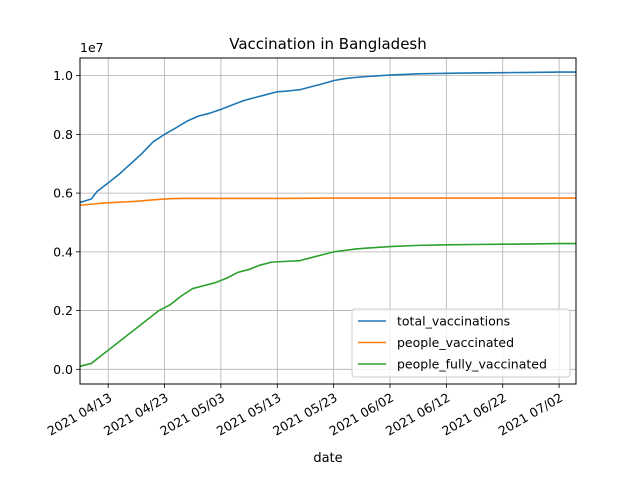  What do you see at coordinates (92, 47) in the screenshot?
I see `y-axis-multiplier: 1e7` at bounding box center [92, 47].